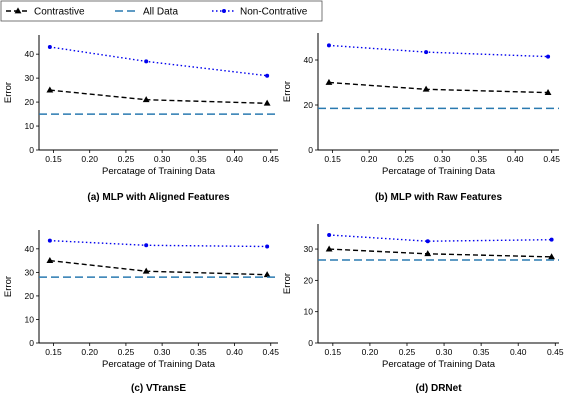 This screenshot has width=569, height=400. Describe the element at coordinates (438, 388) in the screenshot. I see `panel-caption: (d) DRNet` at that location.